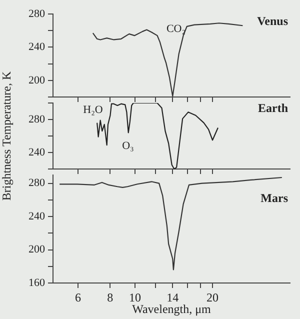 This screenshot has height=319, width=300. Describe the element at coordinates (135, 297) in the screenshot. I see `x-tick-label: 10` at that location.